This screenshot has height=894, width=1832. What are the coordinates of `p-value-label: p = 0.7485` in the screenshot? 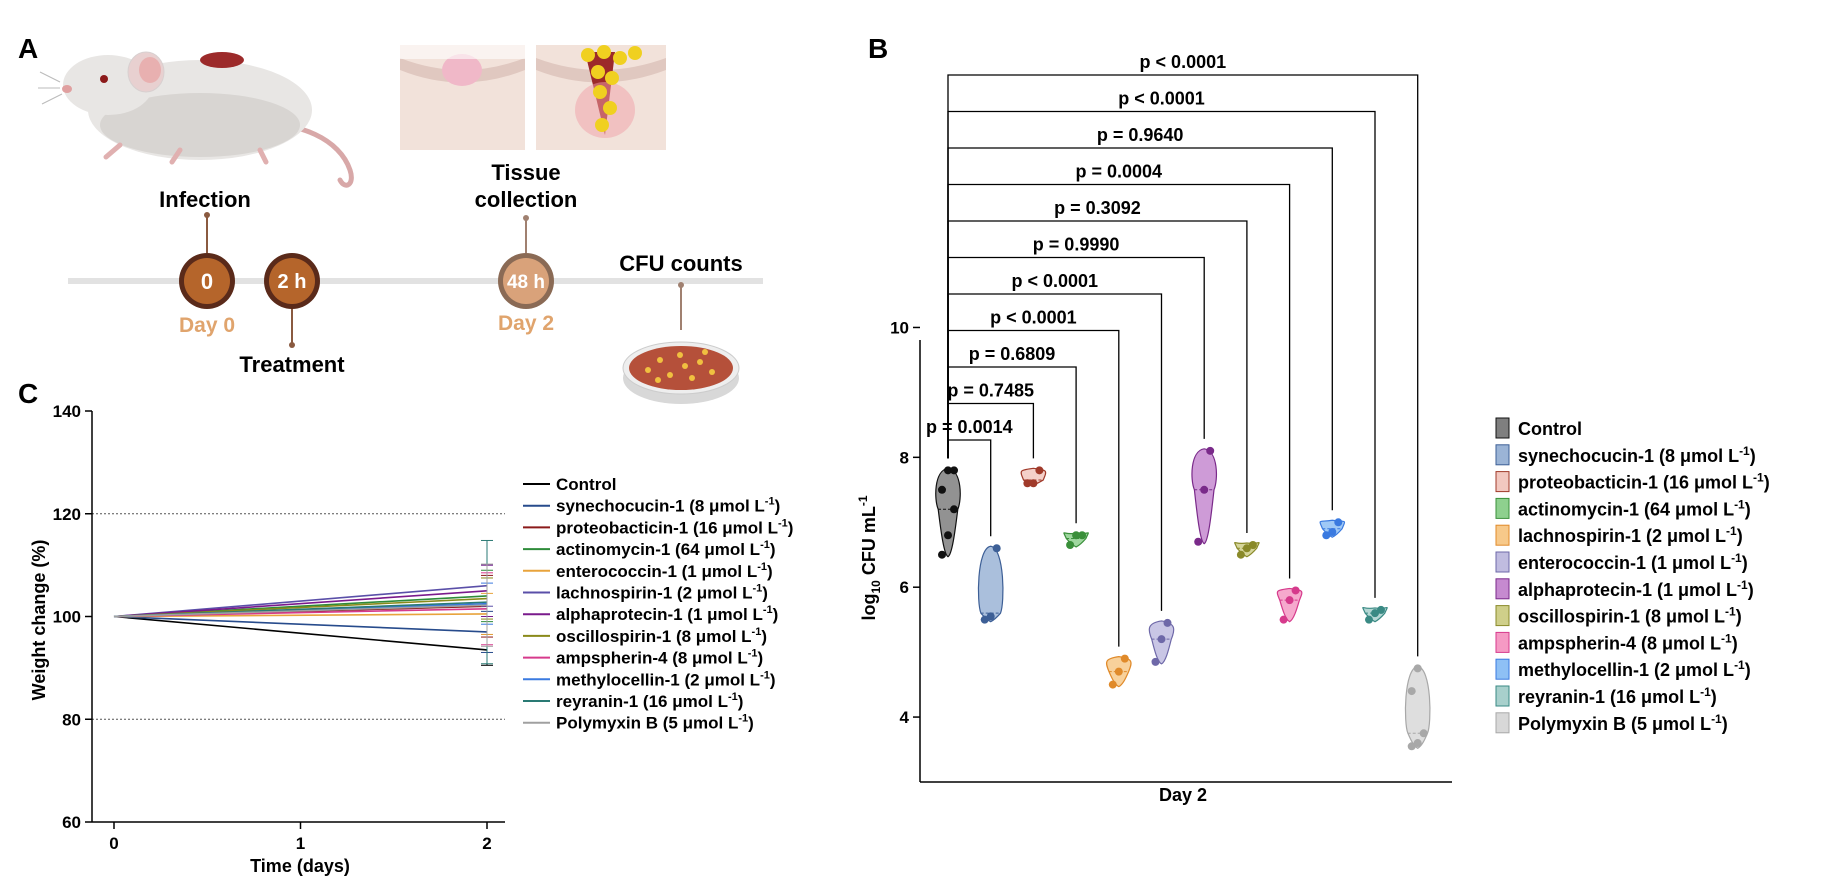 It's located at (990, 391).